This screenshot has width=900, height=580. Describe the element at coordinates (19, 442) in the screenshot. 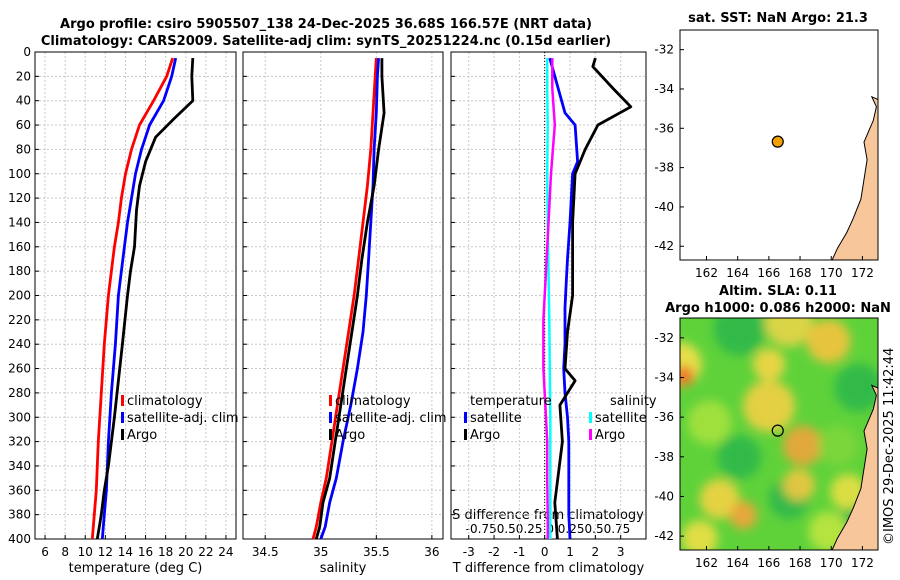

I see `y-tick-label: 320` at that location.